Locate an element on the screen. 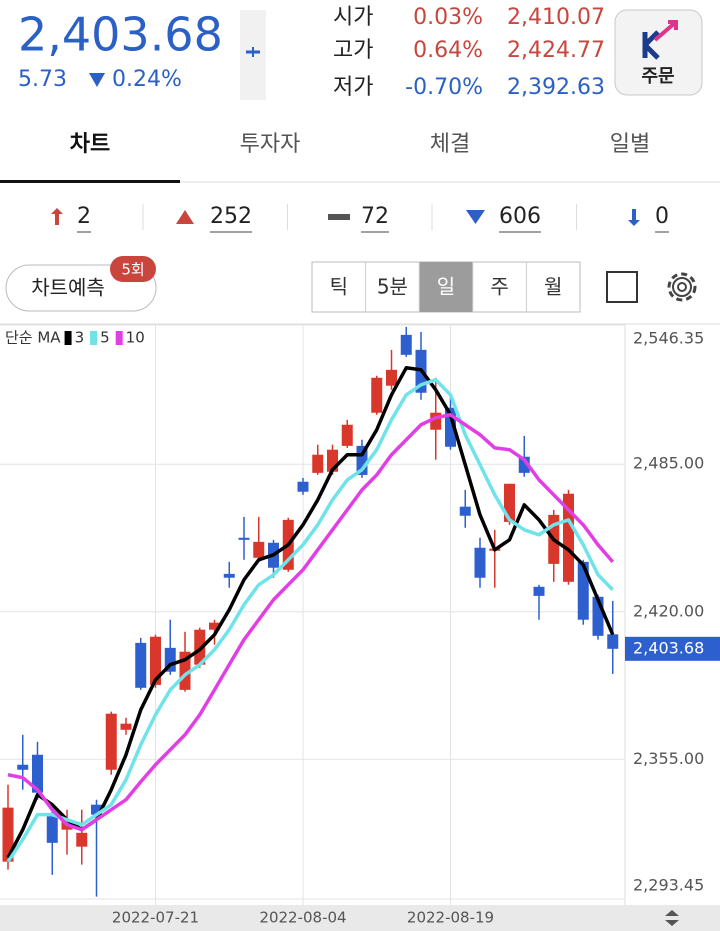 Image resolution: width=720 pixels, height=931 pixels. checkbox is located at coordinates (622, 287).